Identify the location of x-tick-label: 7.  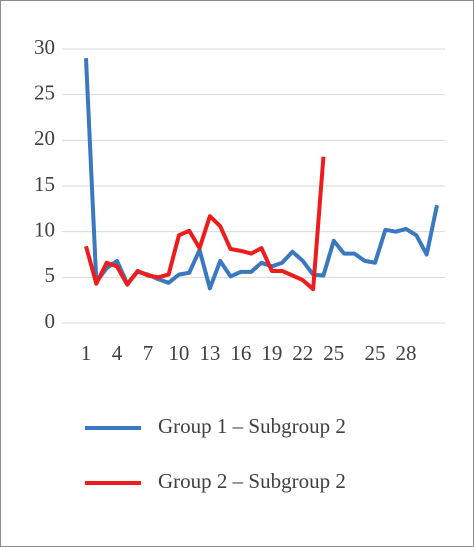
(148, 353).